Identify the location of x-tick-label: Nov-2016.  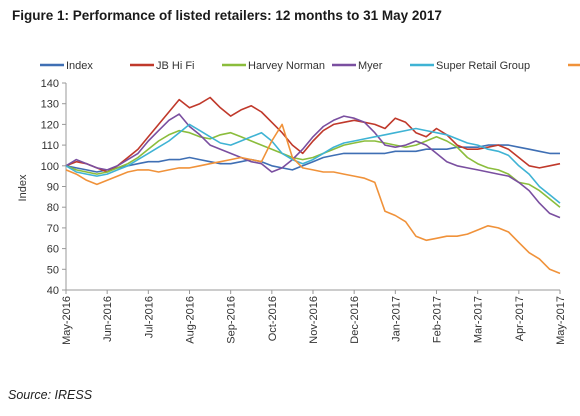
(314, 320).